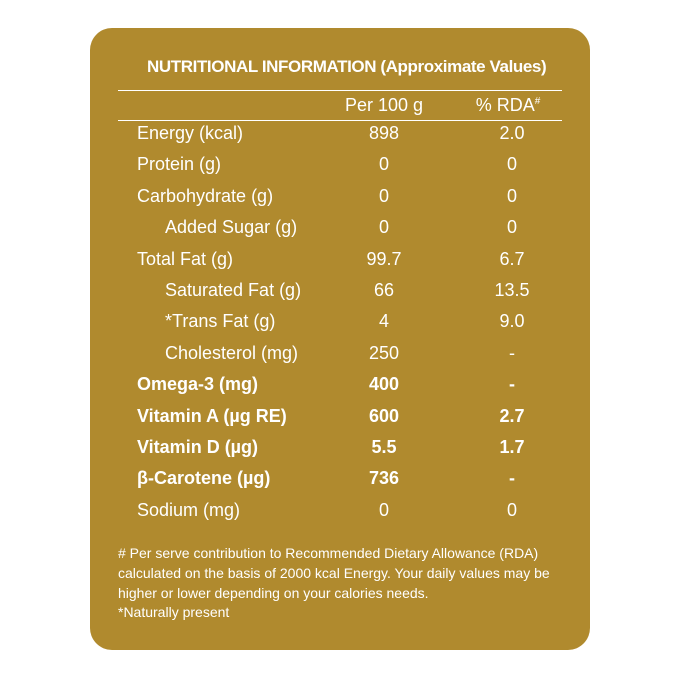 The height and width of the screenshot is (679, 679). What do you see at coordinates (512, 415) in the screenshot?
I see `nutrient-value: 2.7` at bounding box center [512, 415].